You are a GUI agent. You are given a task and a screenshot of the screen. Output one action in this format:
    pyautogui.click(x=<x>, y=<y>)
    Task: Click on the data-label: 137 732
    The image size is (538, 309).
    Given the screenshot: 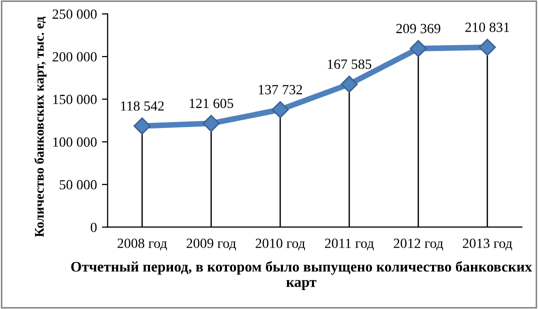 What is the action you would take?
    pyautogui.click(x=280, y=89)
    